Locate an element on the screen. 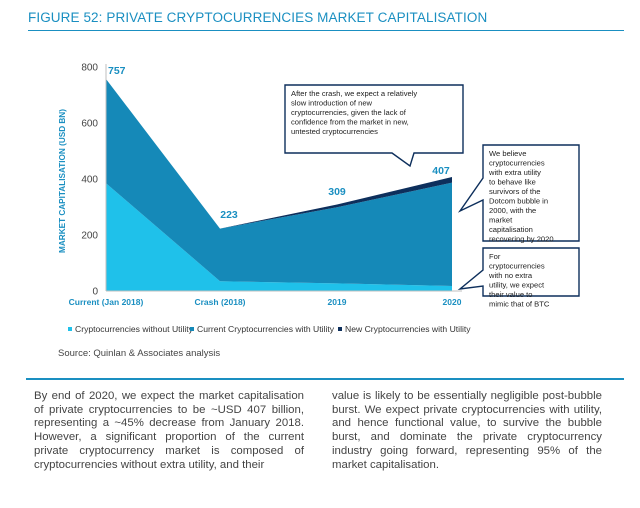  body-rule is located at coordinates (325, 379).